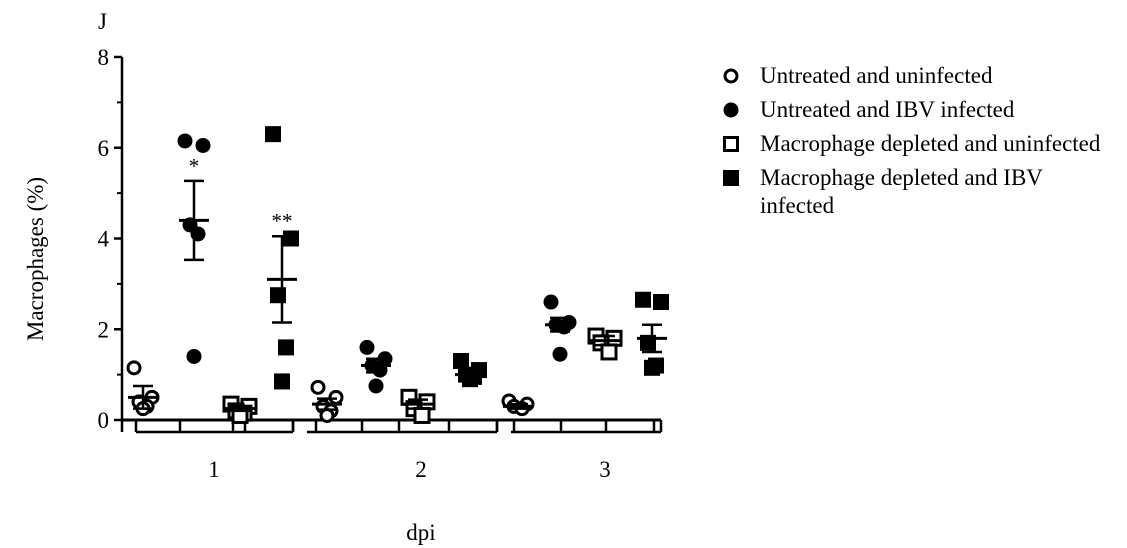 The width and height of the screenshot is (1127, 548). I want to click on legend-item-untreated-ibv: Untreated and IBV infected, so click(918, 110).